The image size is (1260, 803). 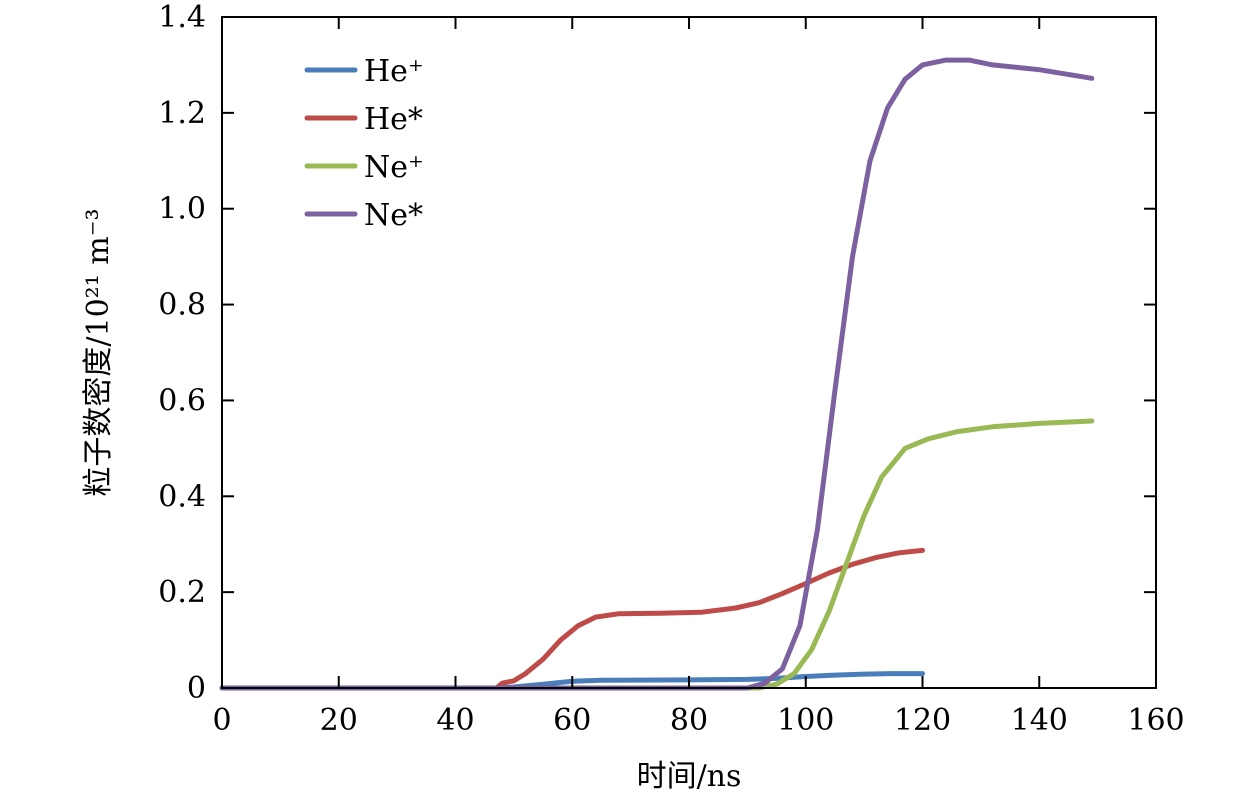 I want to click on x-tick-label: 60, so click(x=572, y=720).